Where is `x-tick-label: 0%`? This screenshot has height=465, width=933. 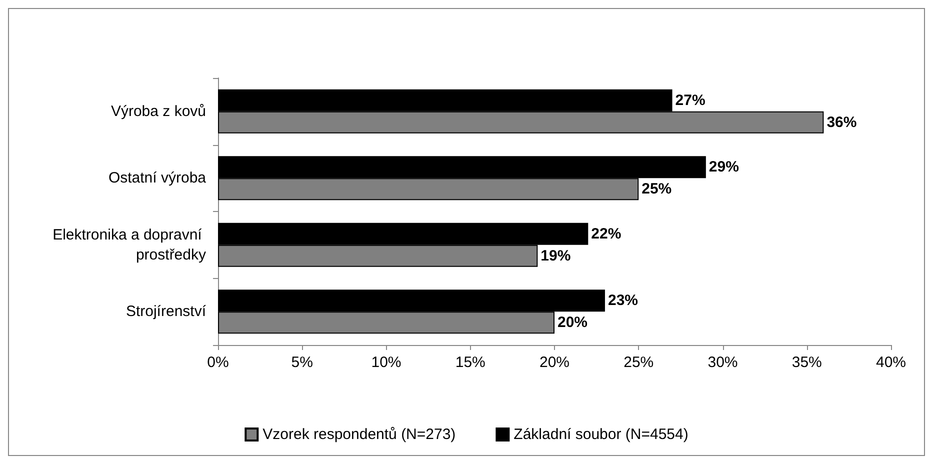
x-tick-label: 0% is located at coordinates (218, 362).